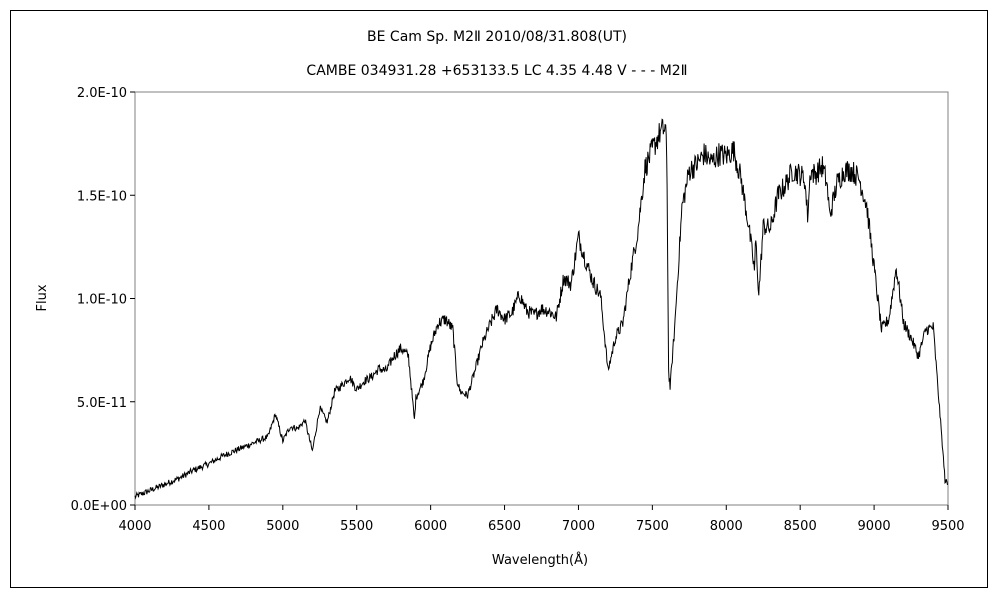 Image resolution: width=1000 pixels, height=600 pixels. I want to click on x-tick-label: 6500, so click(504, 526).